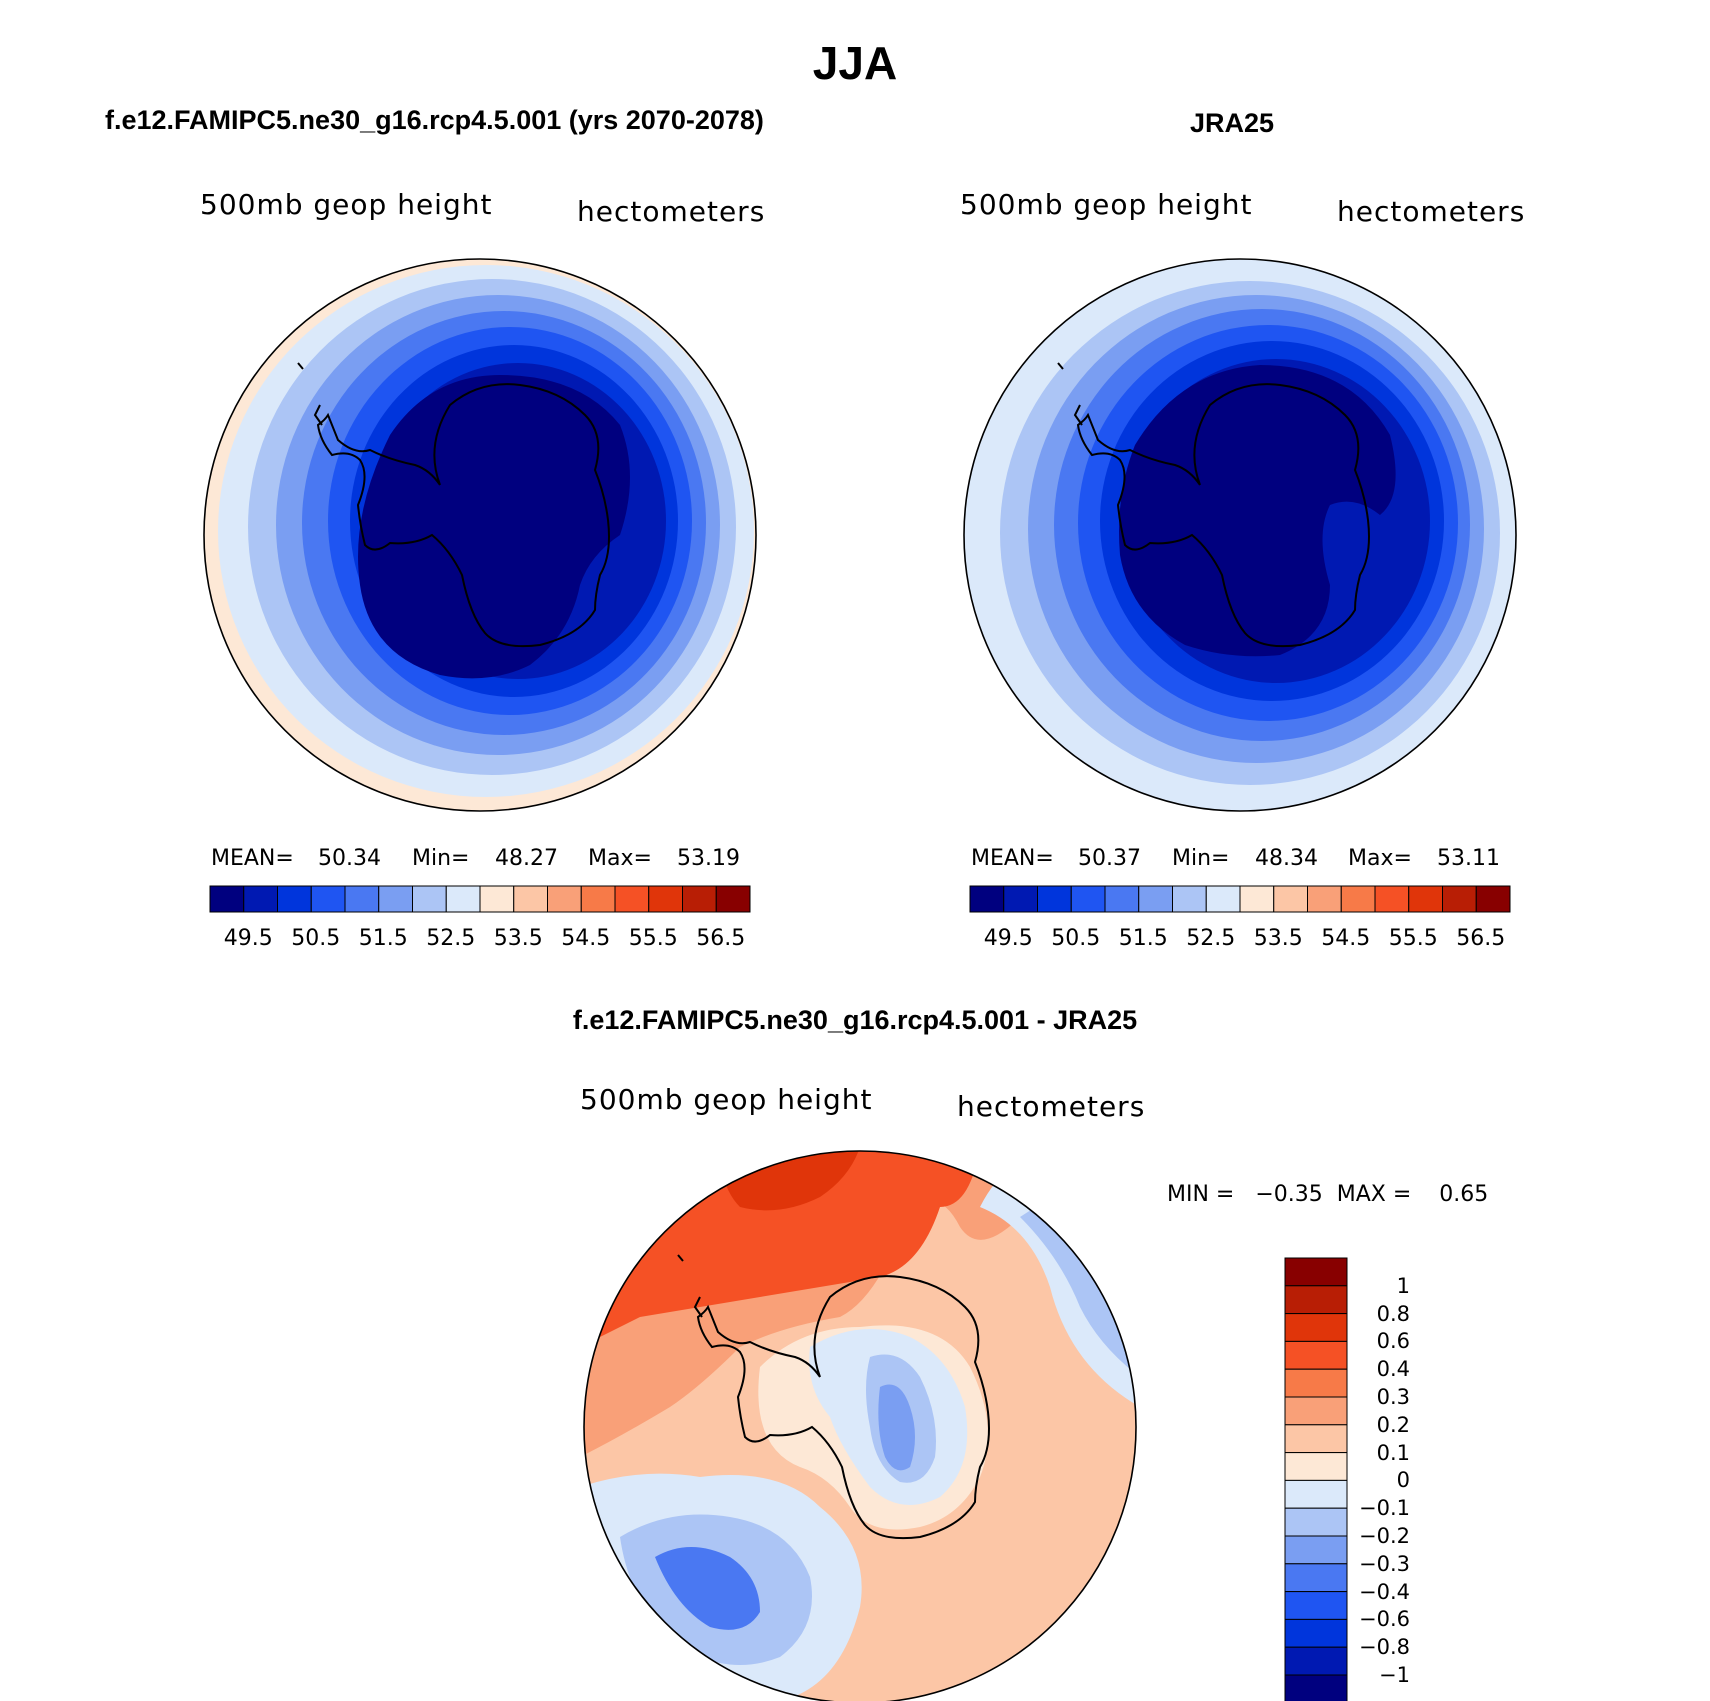 This screenshot has width=1710, height=1701. What do you see at coordinates (441, 858) in the screenshot?
I see `model-stats-min-label: Min=` at bounding box center [441, 858].